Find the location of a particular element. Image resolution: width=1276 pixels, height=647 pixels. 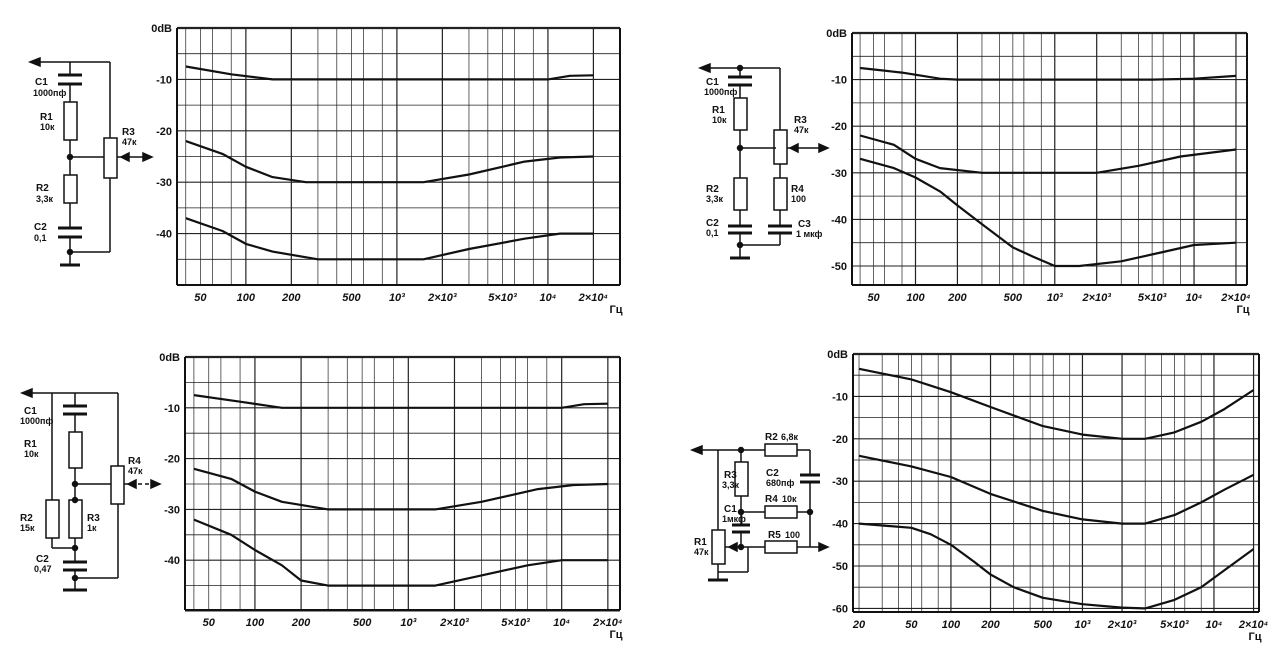

r4-value: 100 is located at coordinates (798, 199).